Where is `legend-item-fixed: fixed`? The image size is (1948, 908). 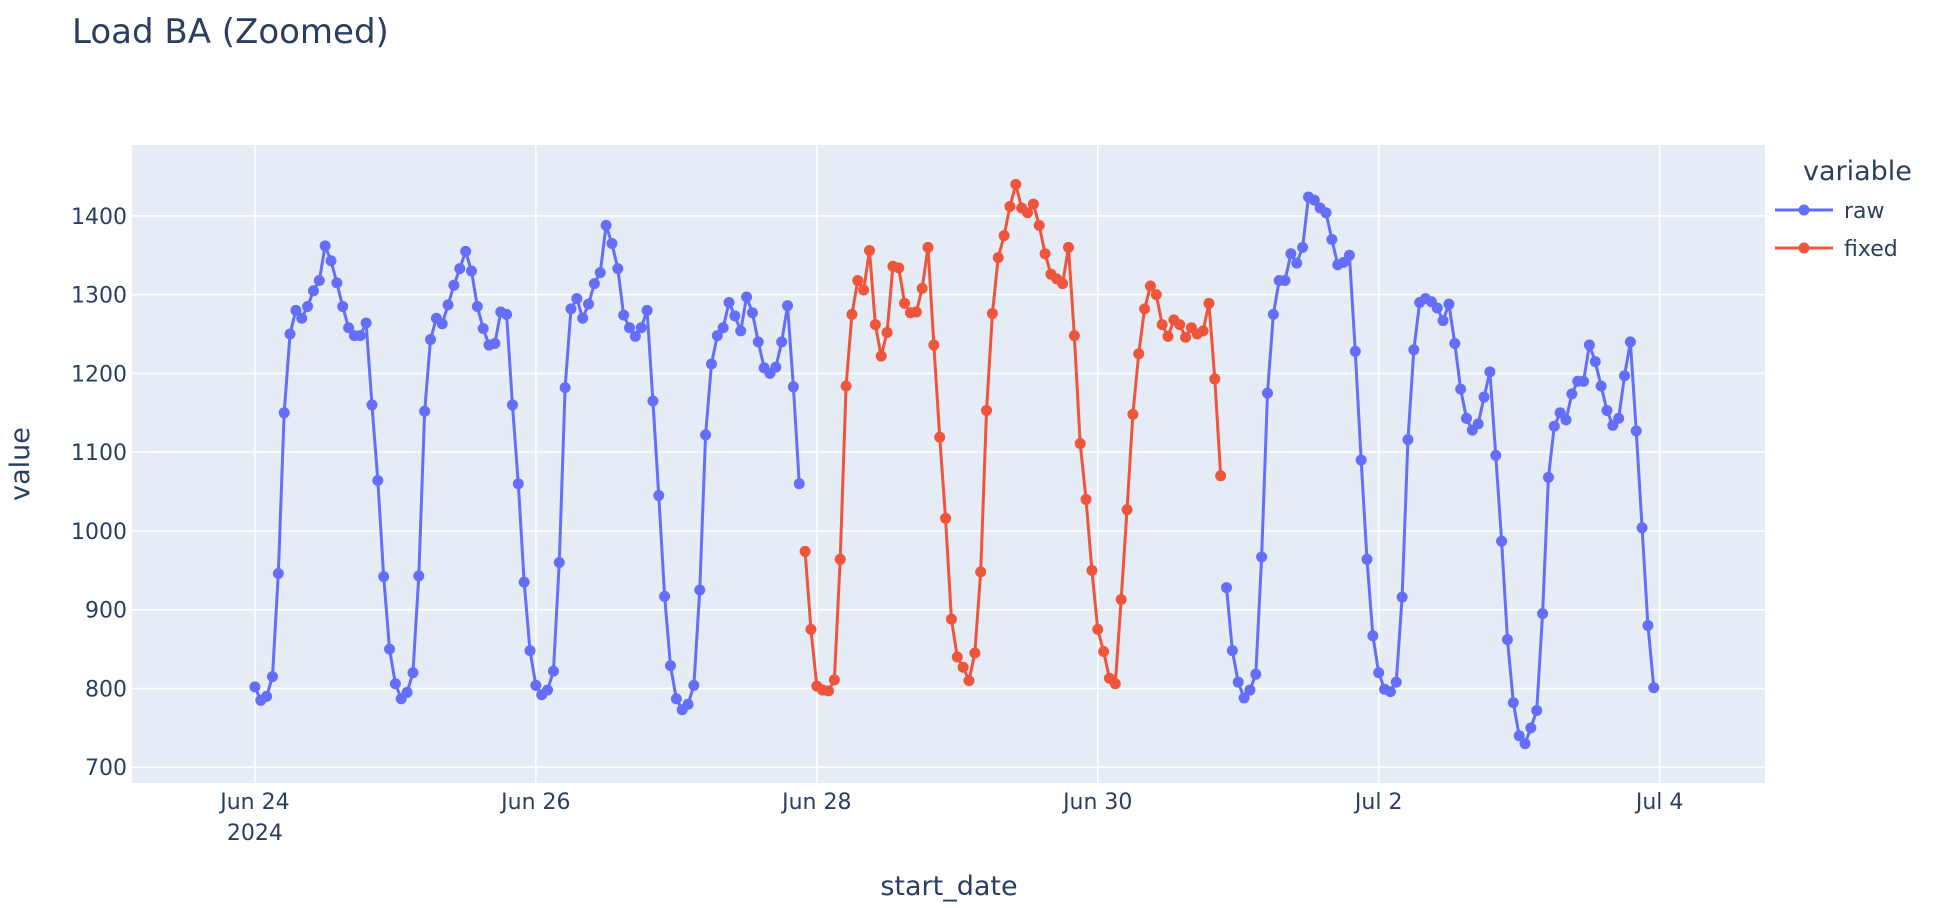
legend-item-fixed: fixed is located at coordinates (1836, 249).